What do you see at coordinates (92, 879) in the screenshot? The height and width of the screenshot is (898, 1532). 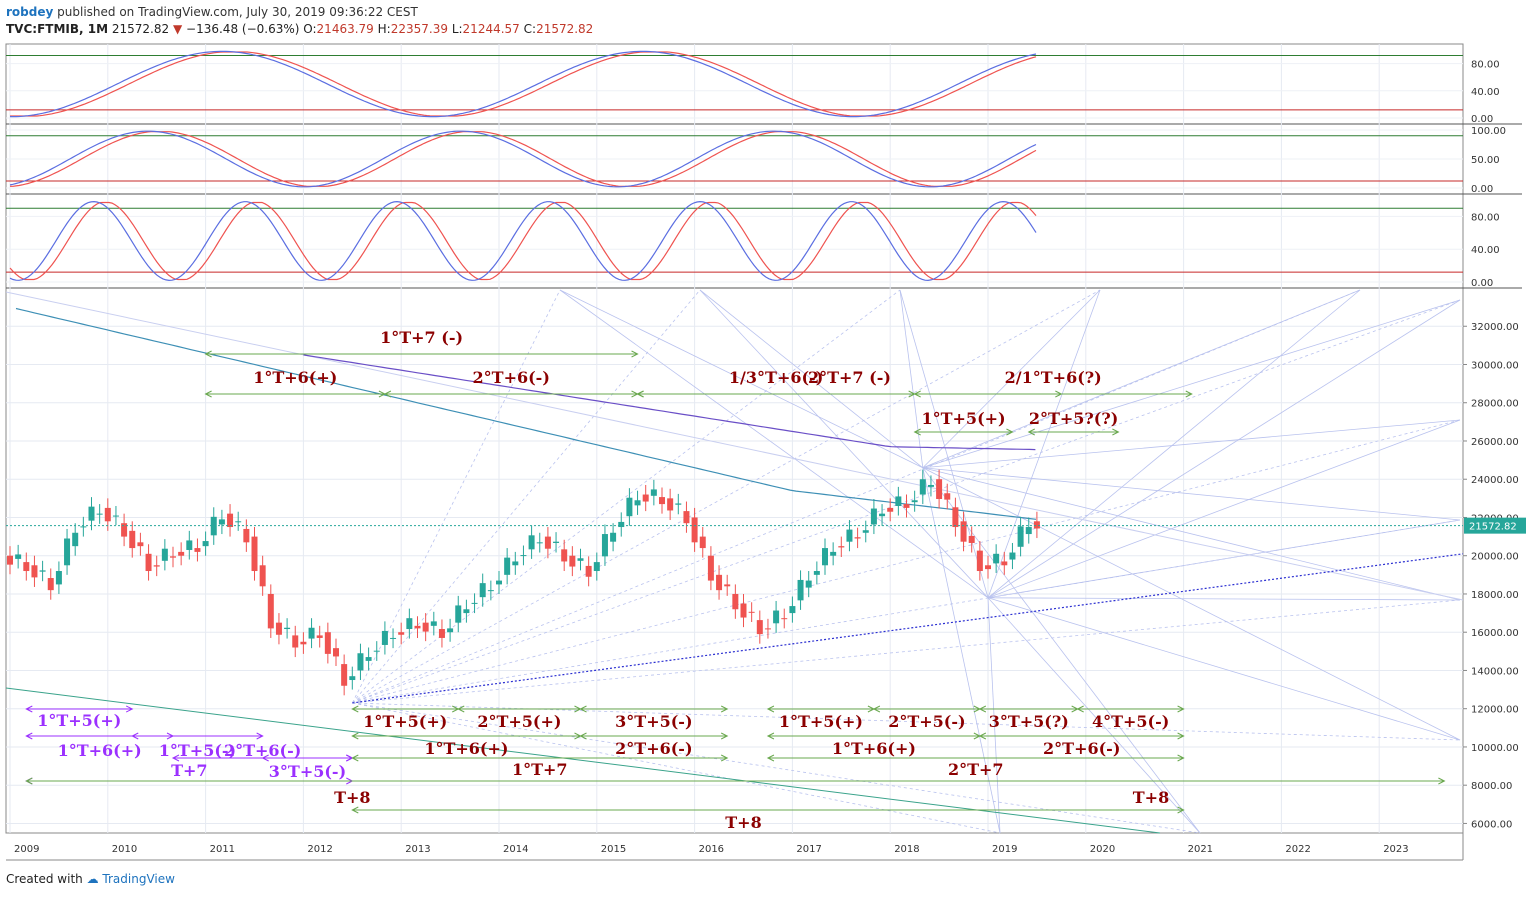 I see `tradingview-logo-icon: ☁` at bounding box center [92, 879].